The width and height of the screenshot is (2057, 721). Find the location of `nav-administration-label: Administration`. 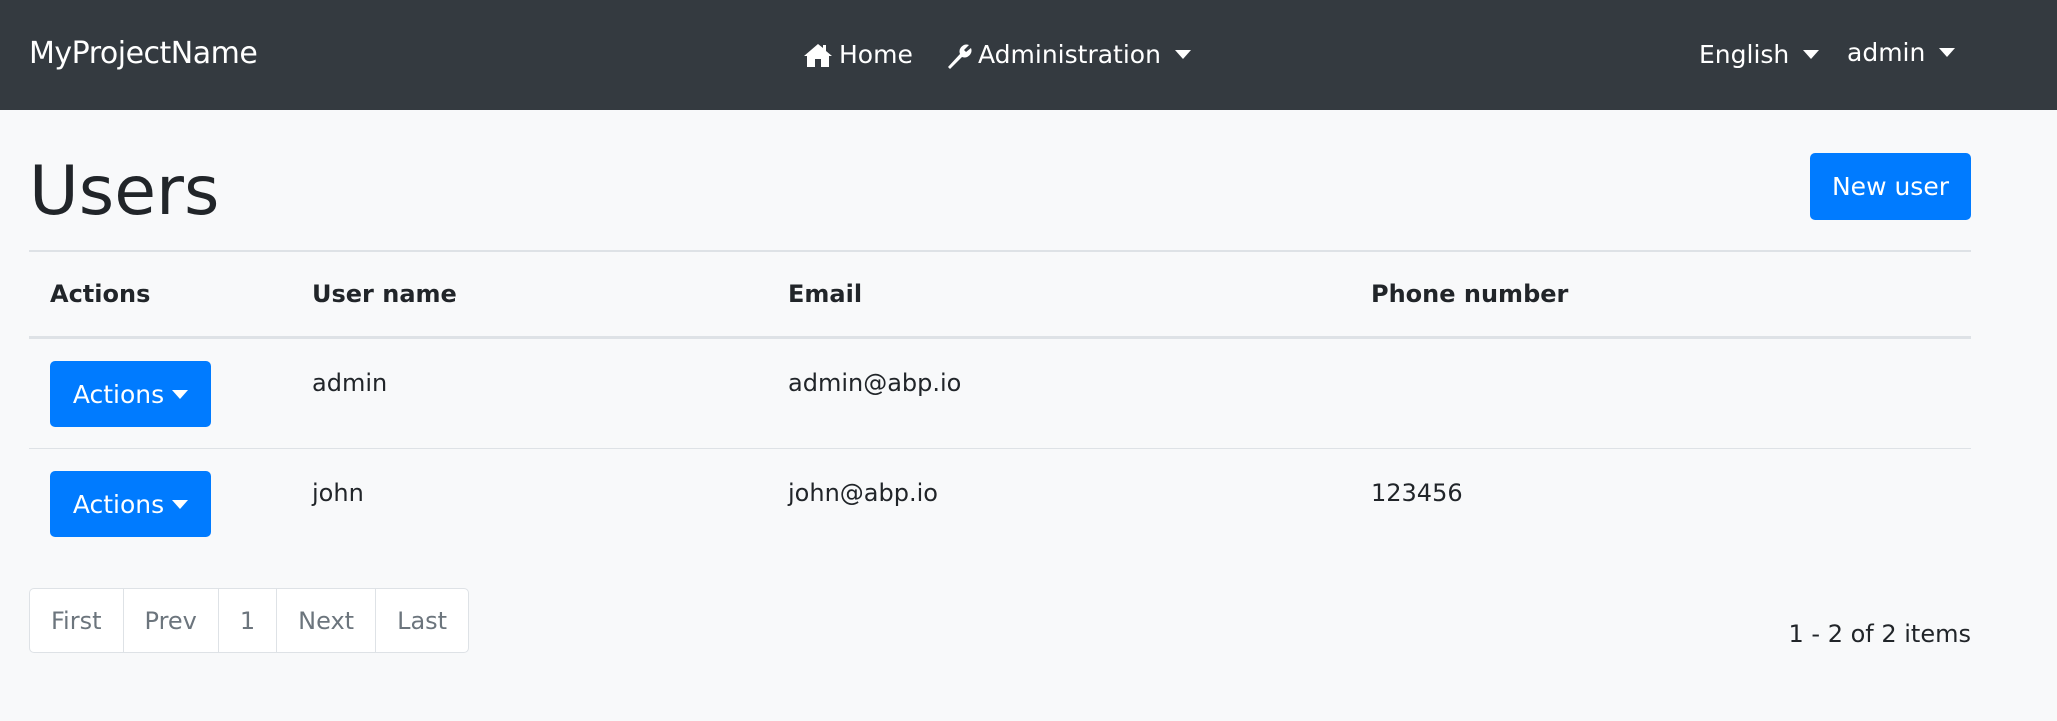

nav-administration-label: Administration is located at coordinates (1069, 54).